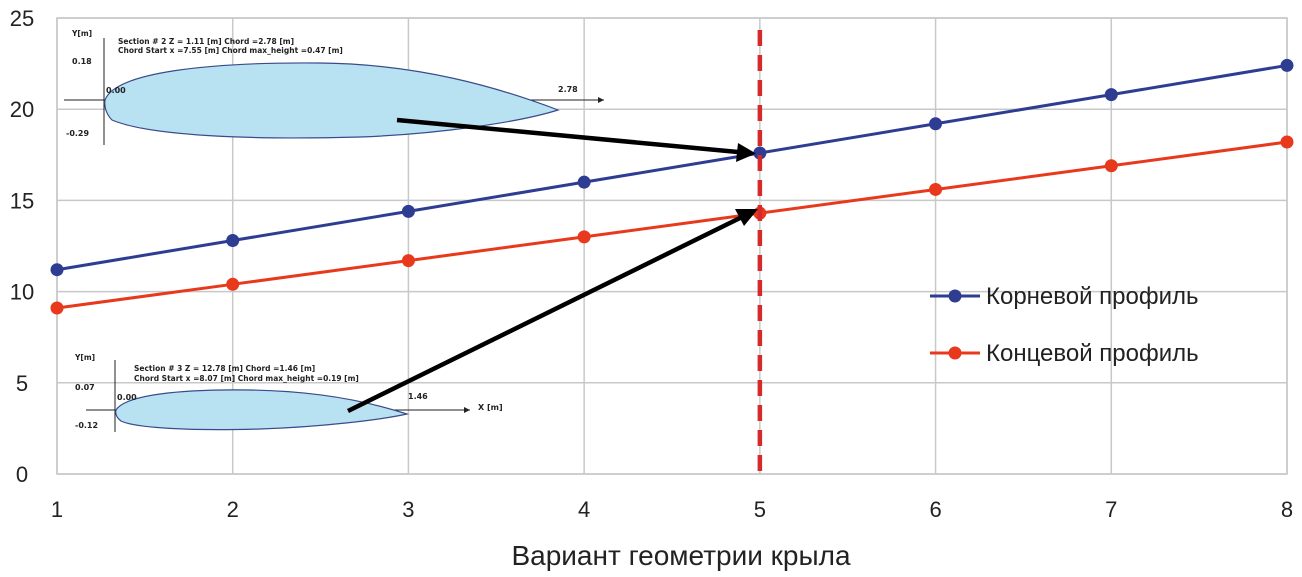  What do you see at coordinates (82, 61) in the screenshot?
I see `inset-root-y-top: 0.18` at bounding box center [82, 61].